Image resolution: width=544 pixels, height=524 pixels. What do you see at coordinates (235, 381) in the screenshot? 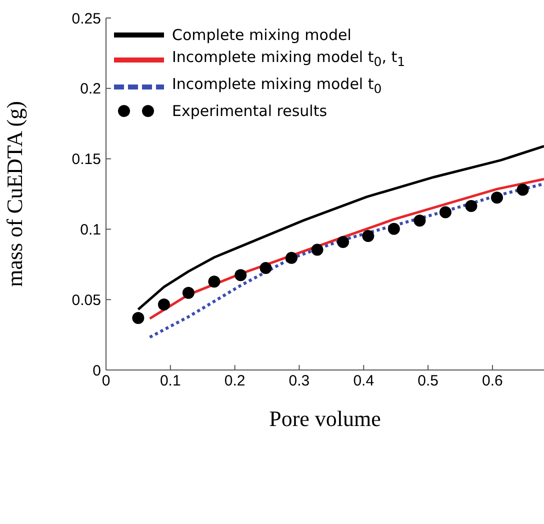
I see `x-tick-label: 0.2` at bounding box center [235, 381].